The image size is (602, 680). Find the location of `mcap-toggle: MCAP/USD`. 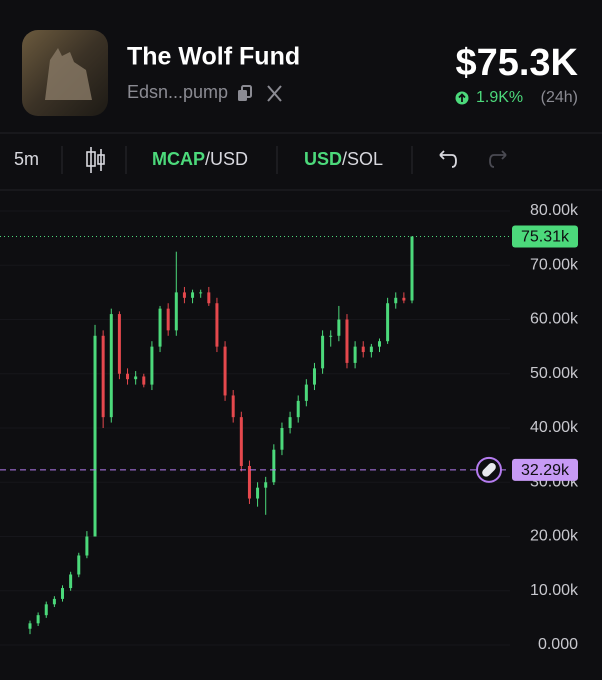

mcap-toggle: MCAP/USD is located at coordinates (200, 159).